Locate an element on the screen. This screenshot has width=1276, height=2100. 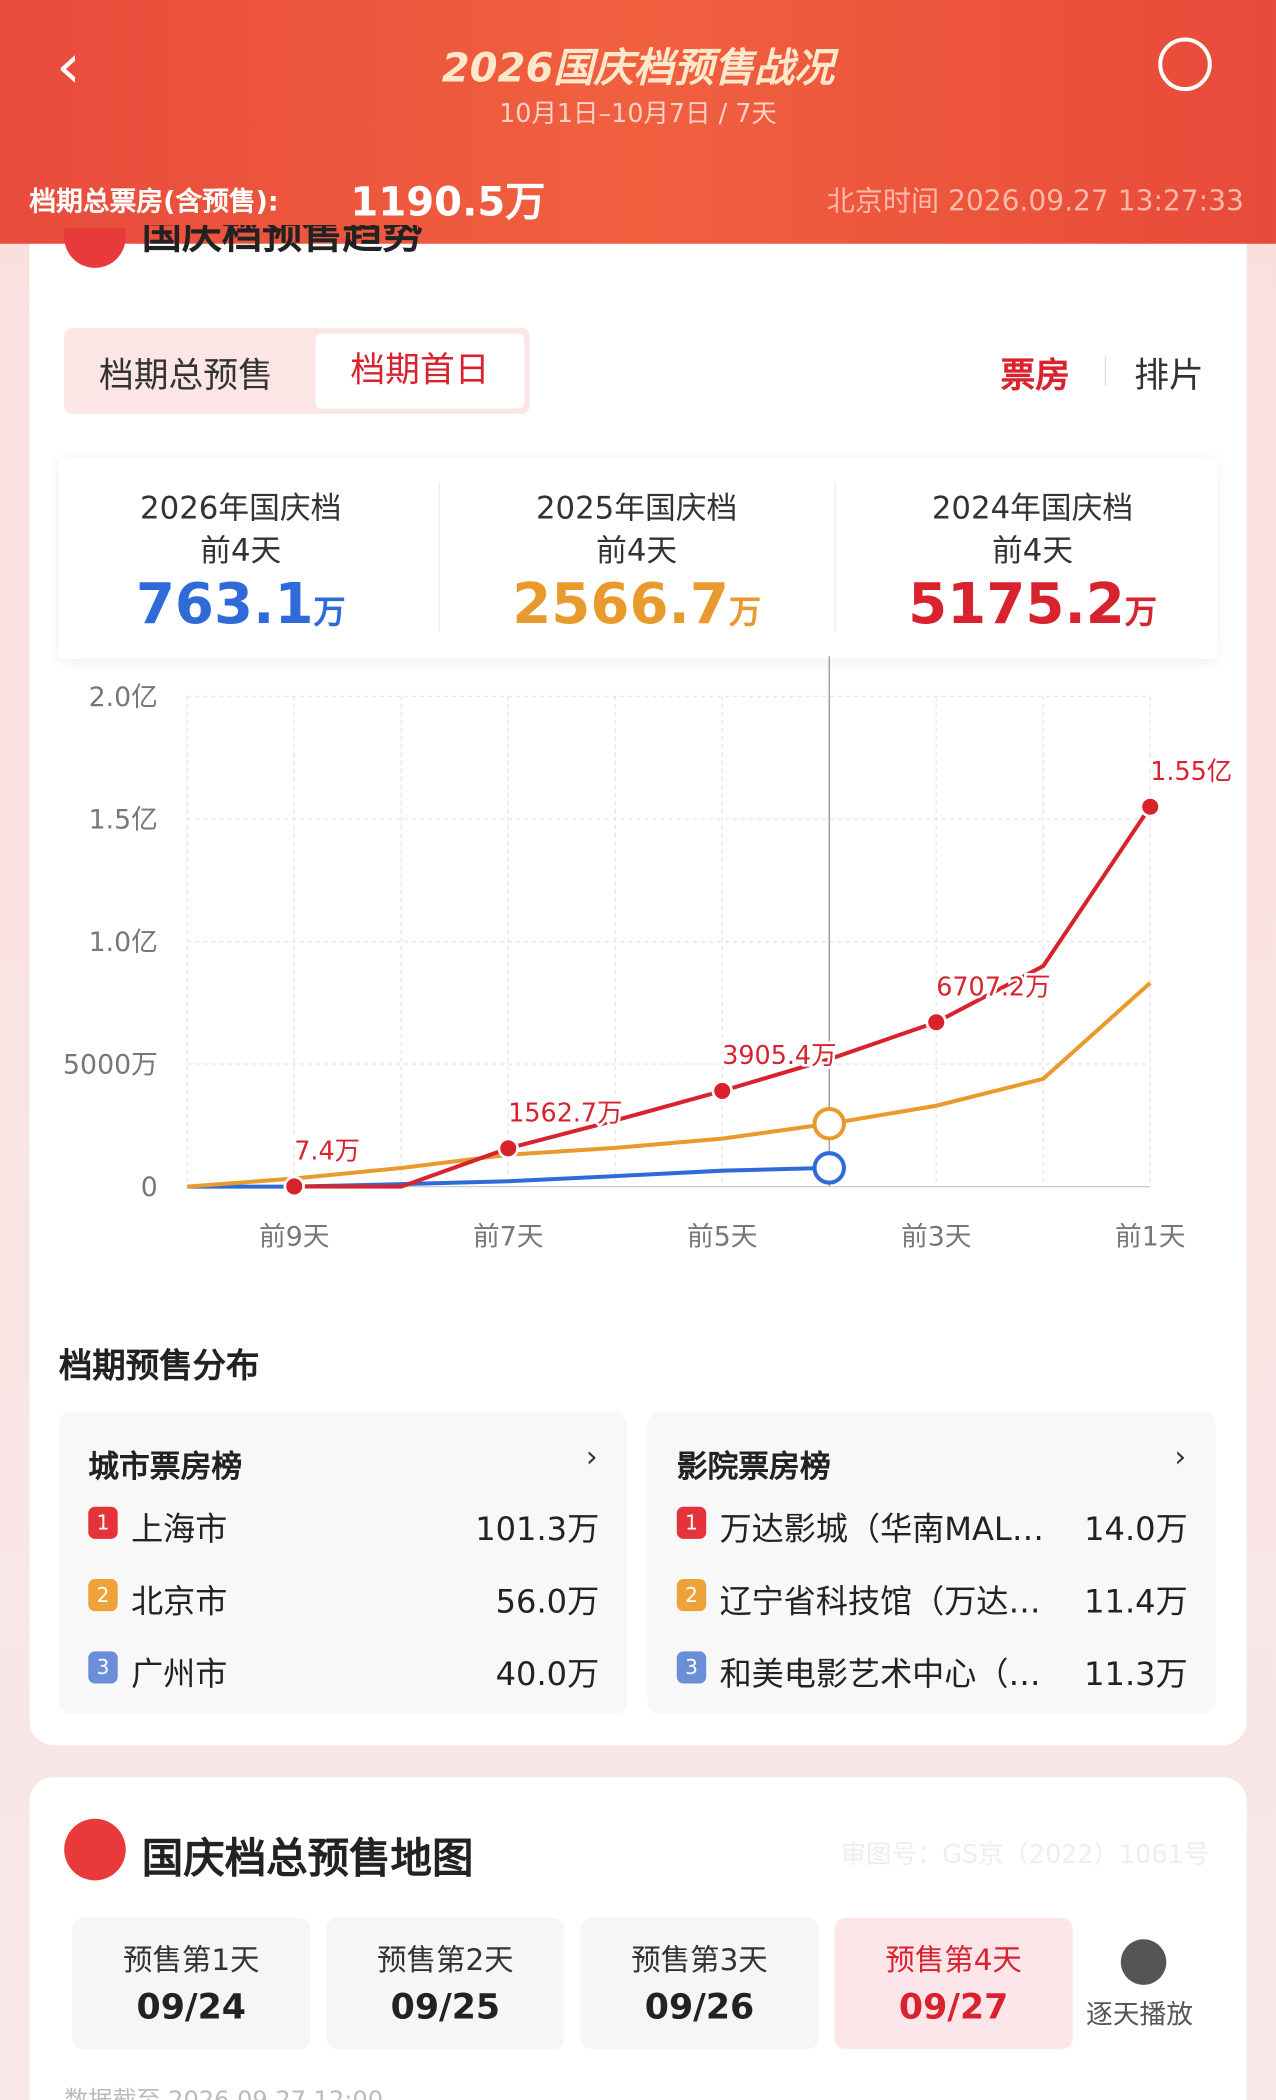
data-label: 7.4万 is located at coordinates (327, 1151).